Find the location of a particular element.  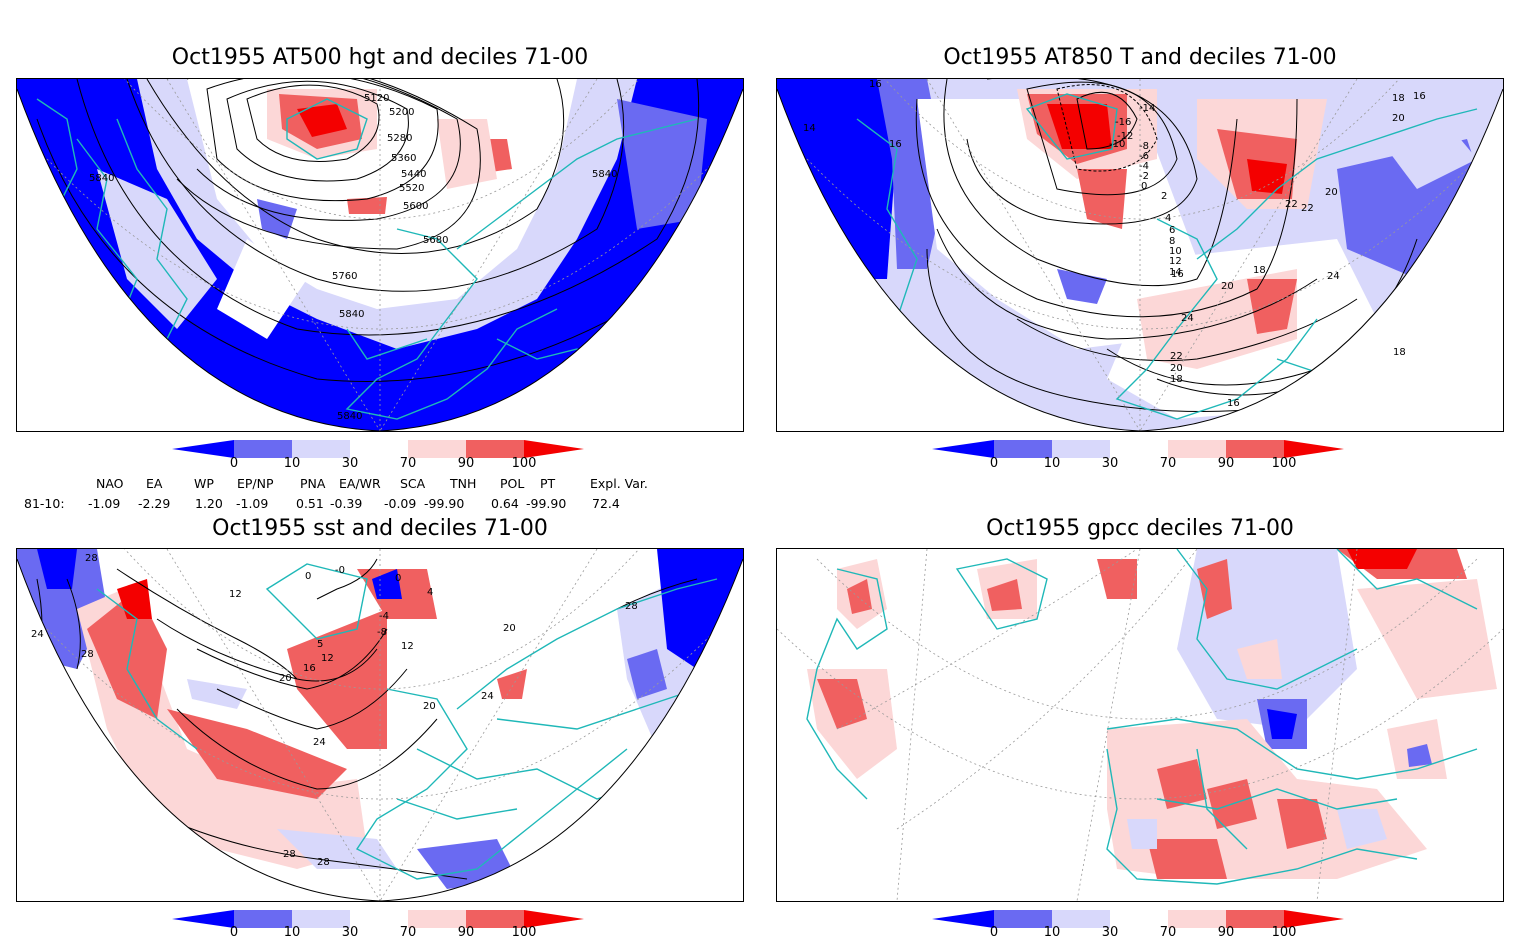

contour-label: 5520 is located at coordinates (411, 188).